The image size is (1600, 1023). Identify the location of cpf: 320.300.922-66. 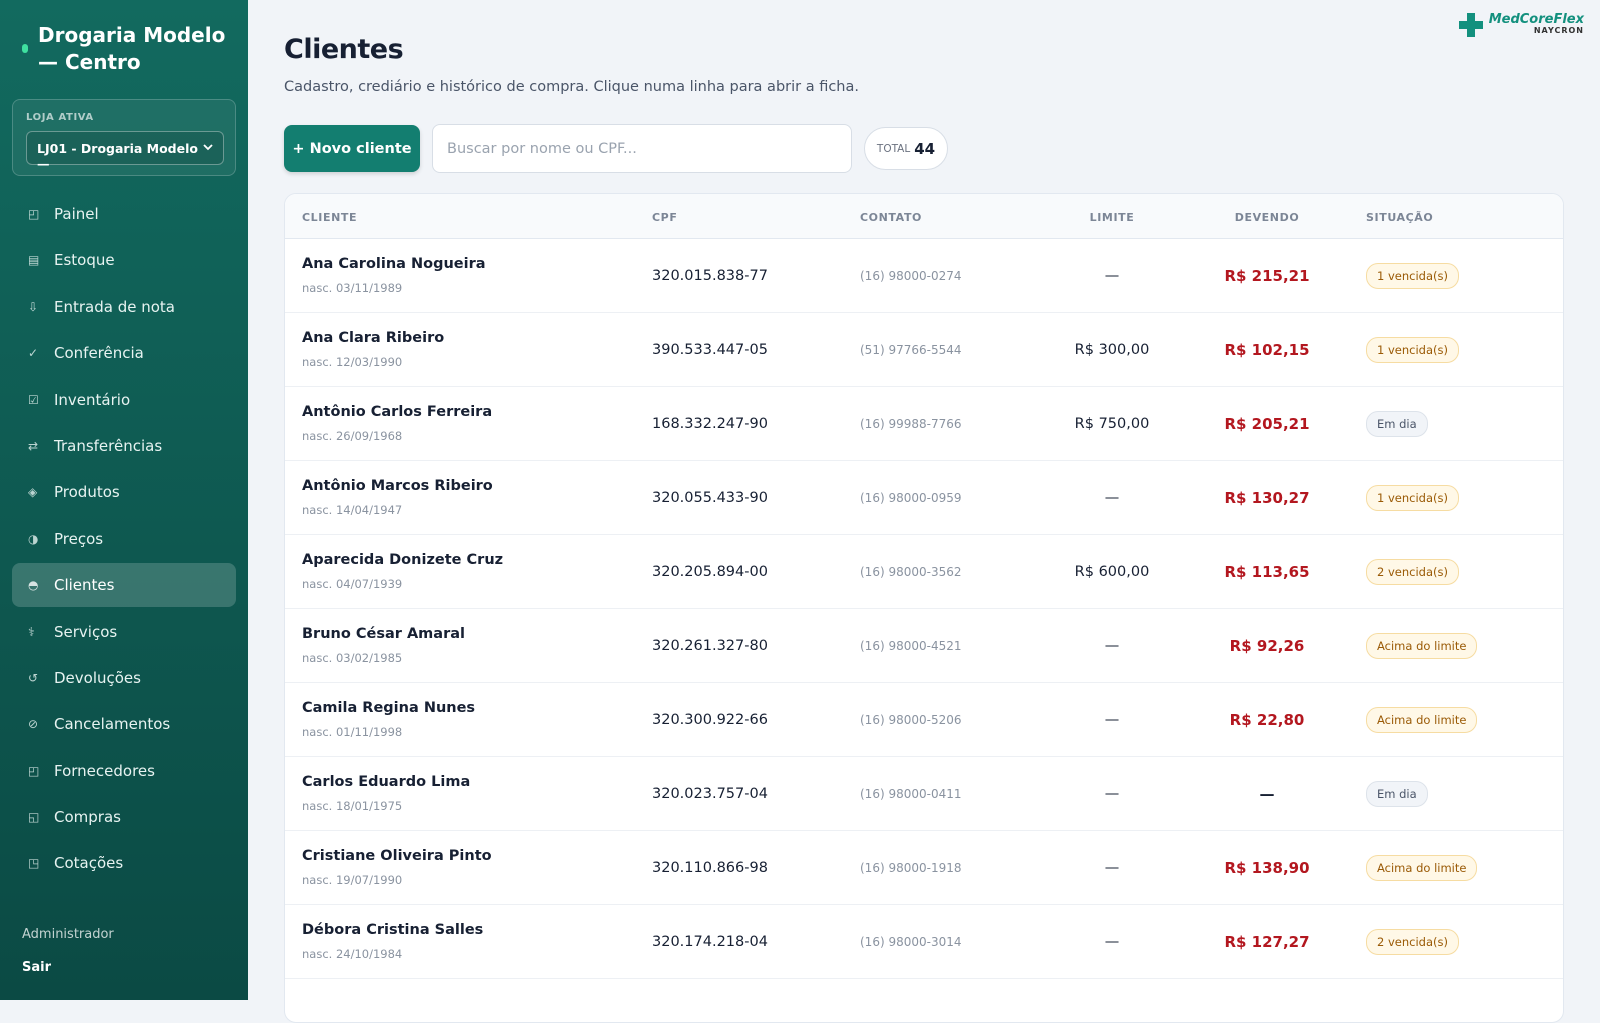
(710, 720).